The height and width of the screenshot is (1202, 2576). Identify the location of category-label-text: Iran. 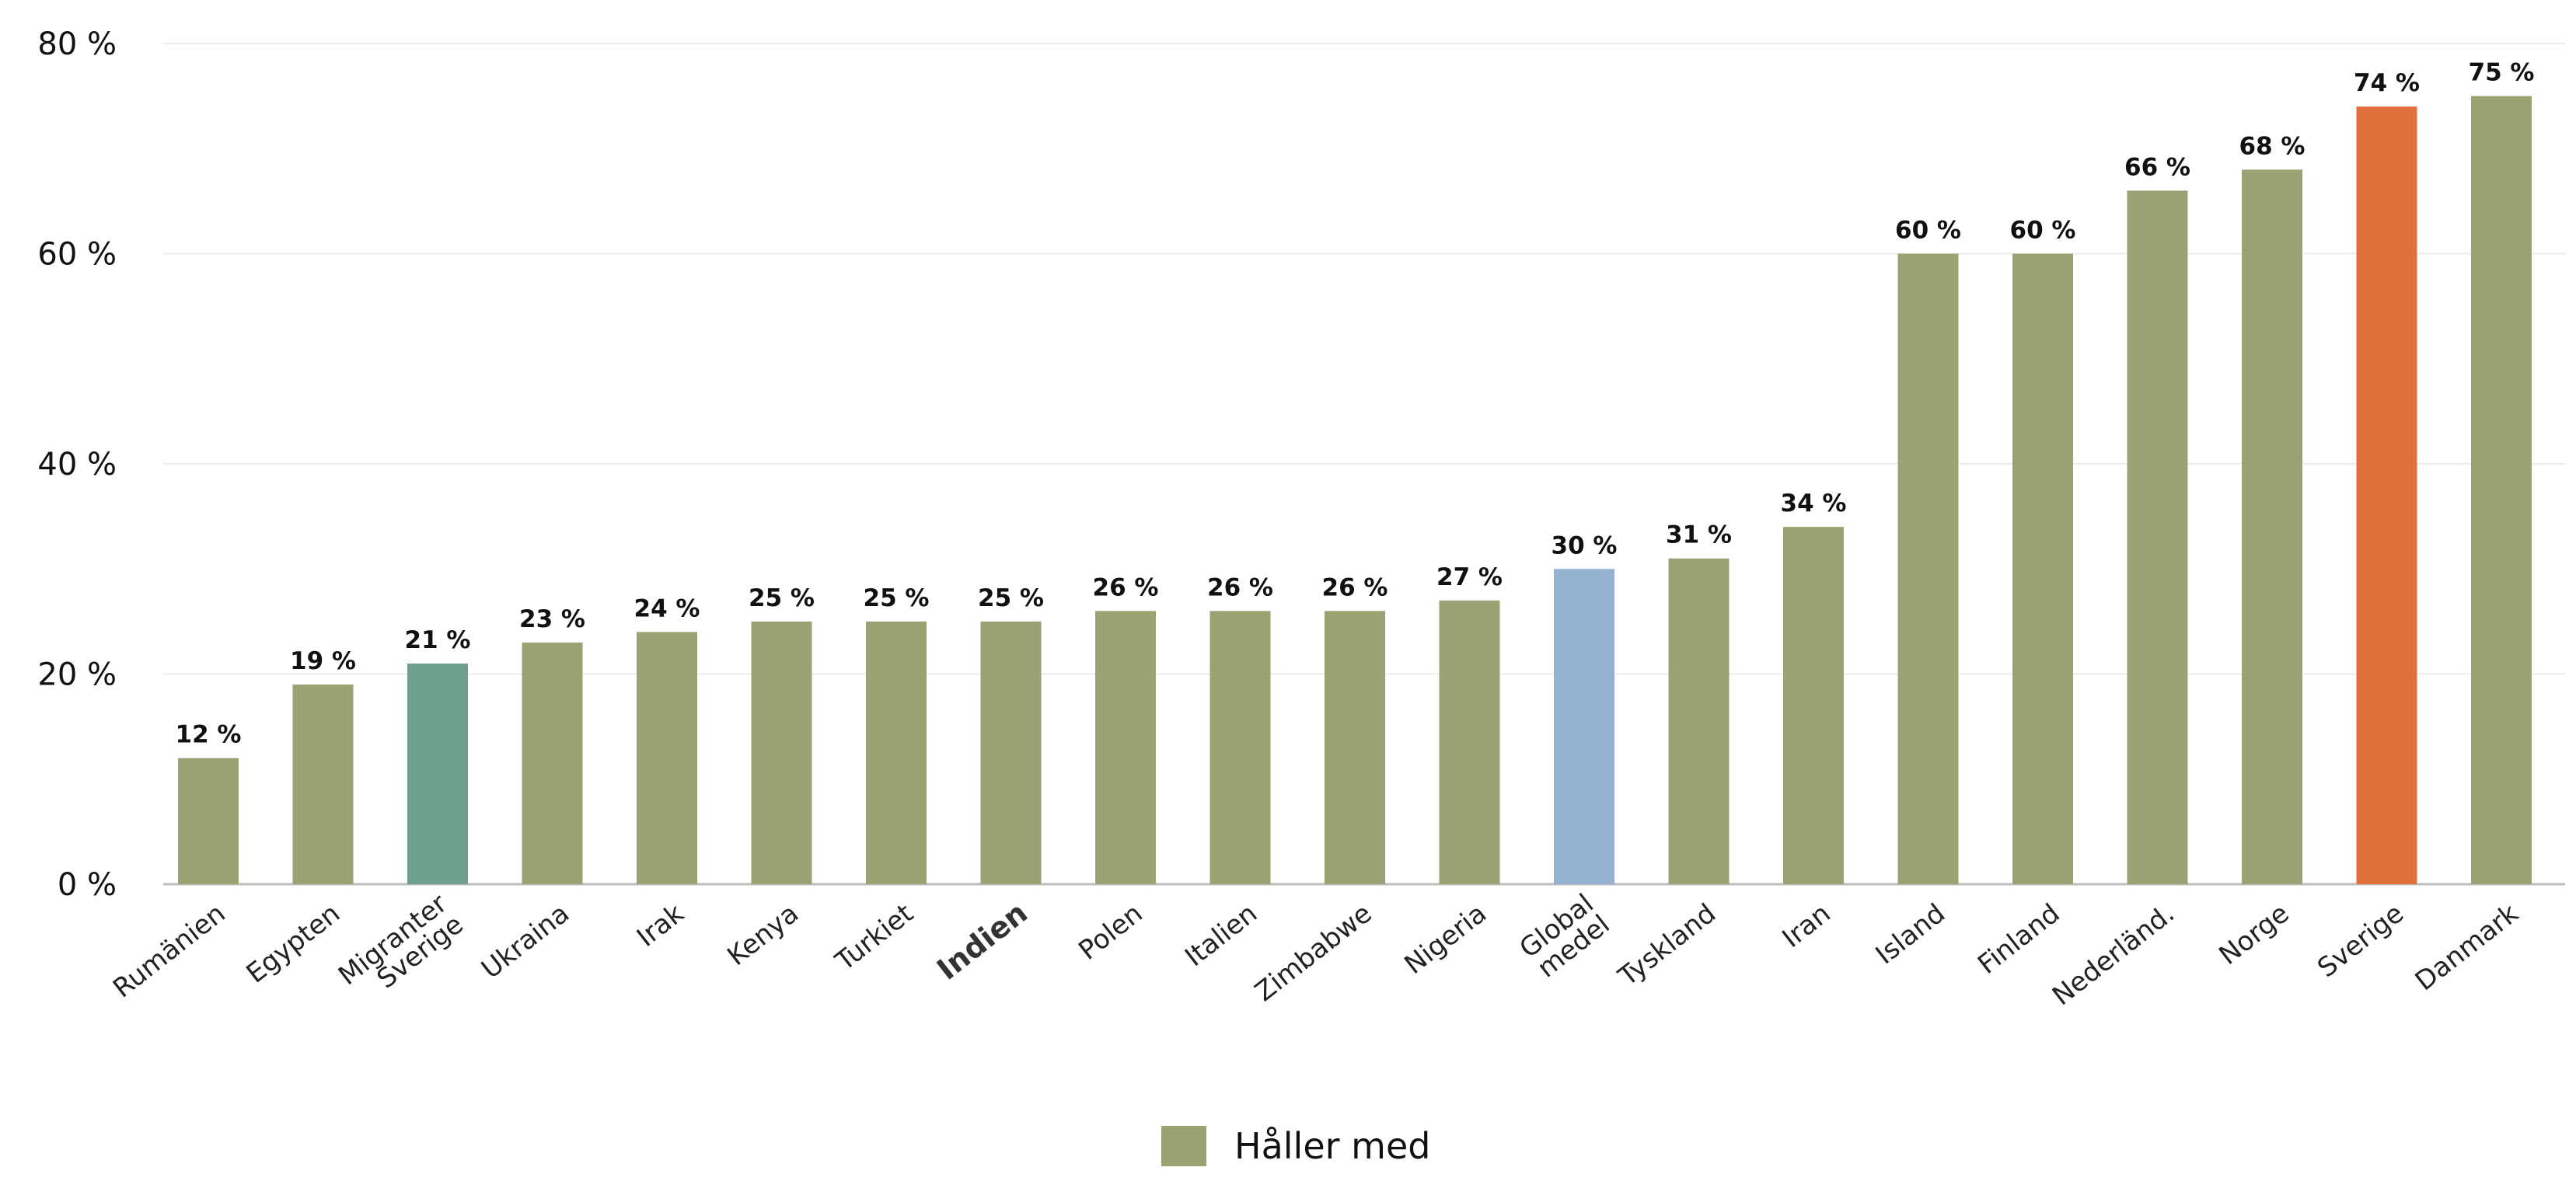
(1807, 926).